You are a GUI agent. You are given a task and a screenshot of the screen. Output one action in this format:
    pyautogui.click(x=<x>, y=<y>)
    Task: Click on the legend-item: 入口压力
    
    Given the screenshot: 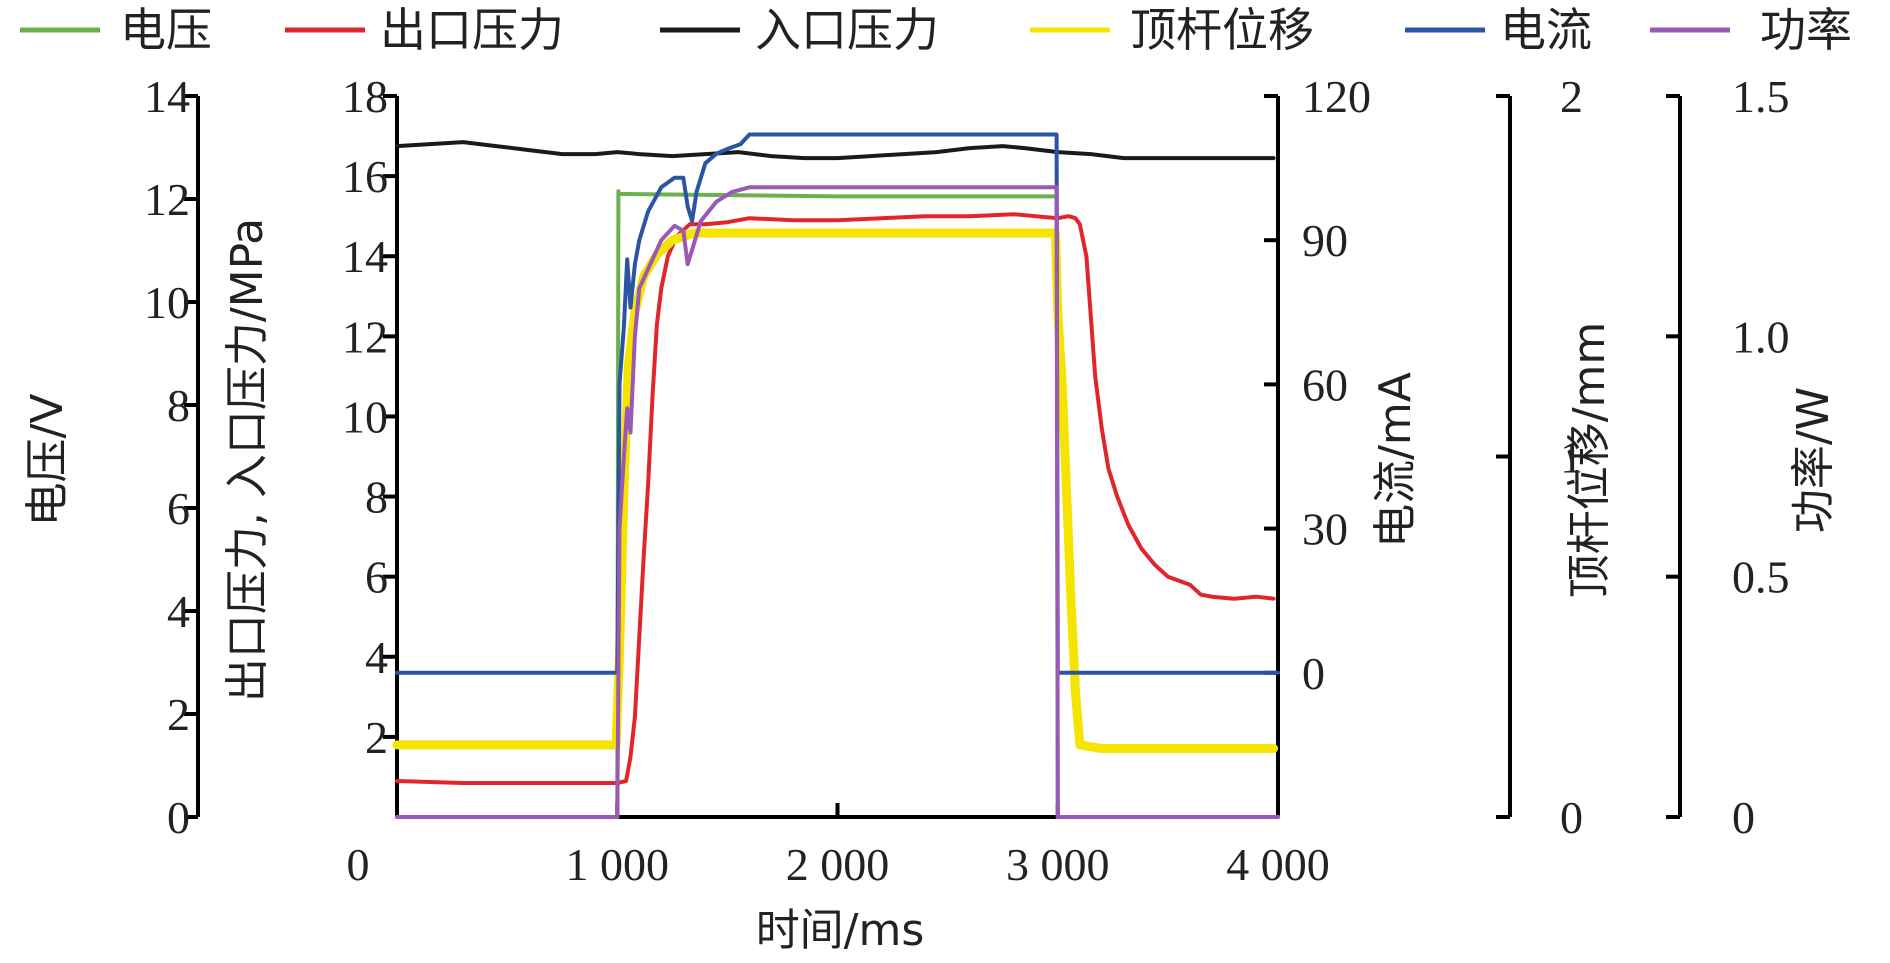 What is the action you would take?
    pyautogui.click(x=799, y=30)
    